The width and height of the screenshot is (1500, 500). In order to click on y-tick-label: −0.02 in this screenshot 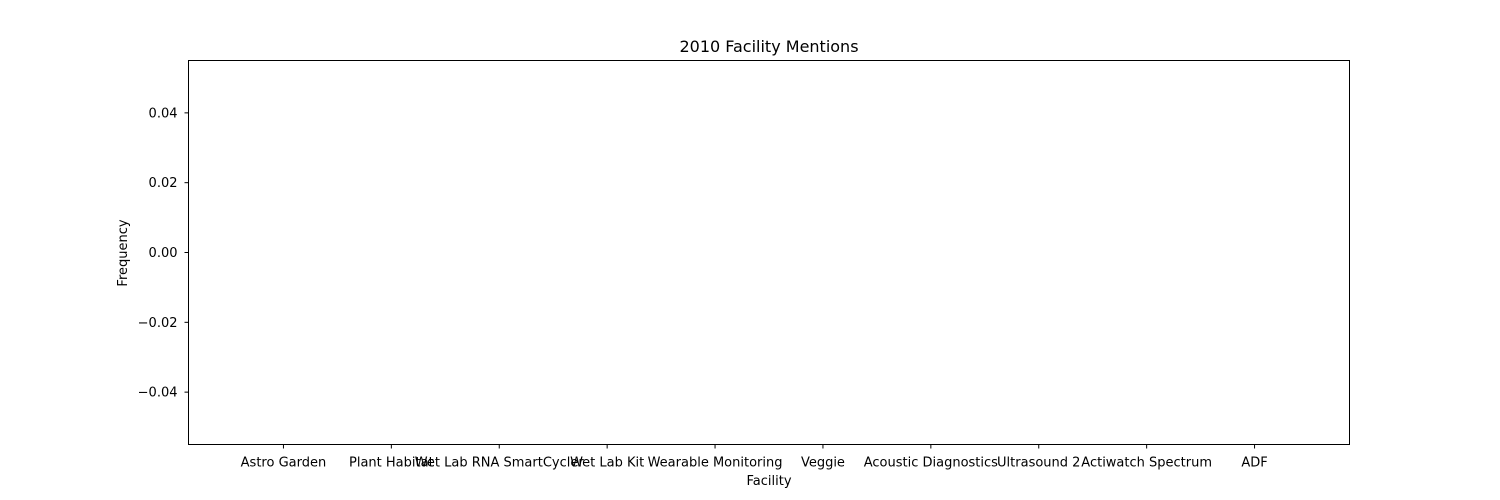, I will do `click(158, 323)`.